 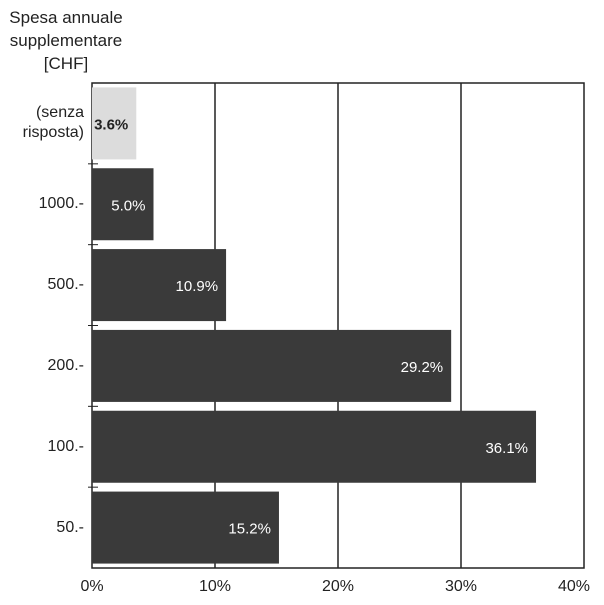 What do you see at coordinates (128, 205) in the screenshot?
I see `value-label-1: 5.0%` at bounding box center [128, 205].